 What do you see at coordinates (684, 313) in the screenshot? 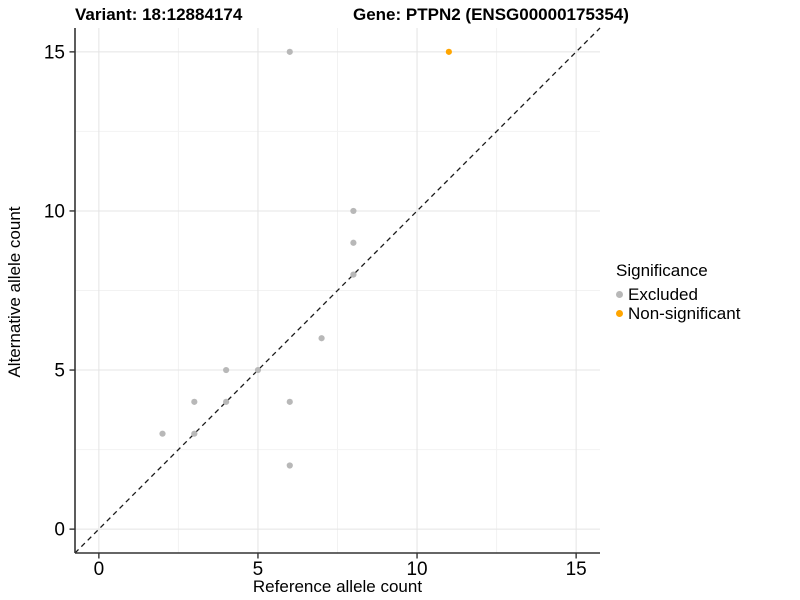
I see `legend-item-label: Non-significant` at bounding box center [684, 313].